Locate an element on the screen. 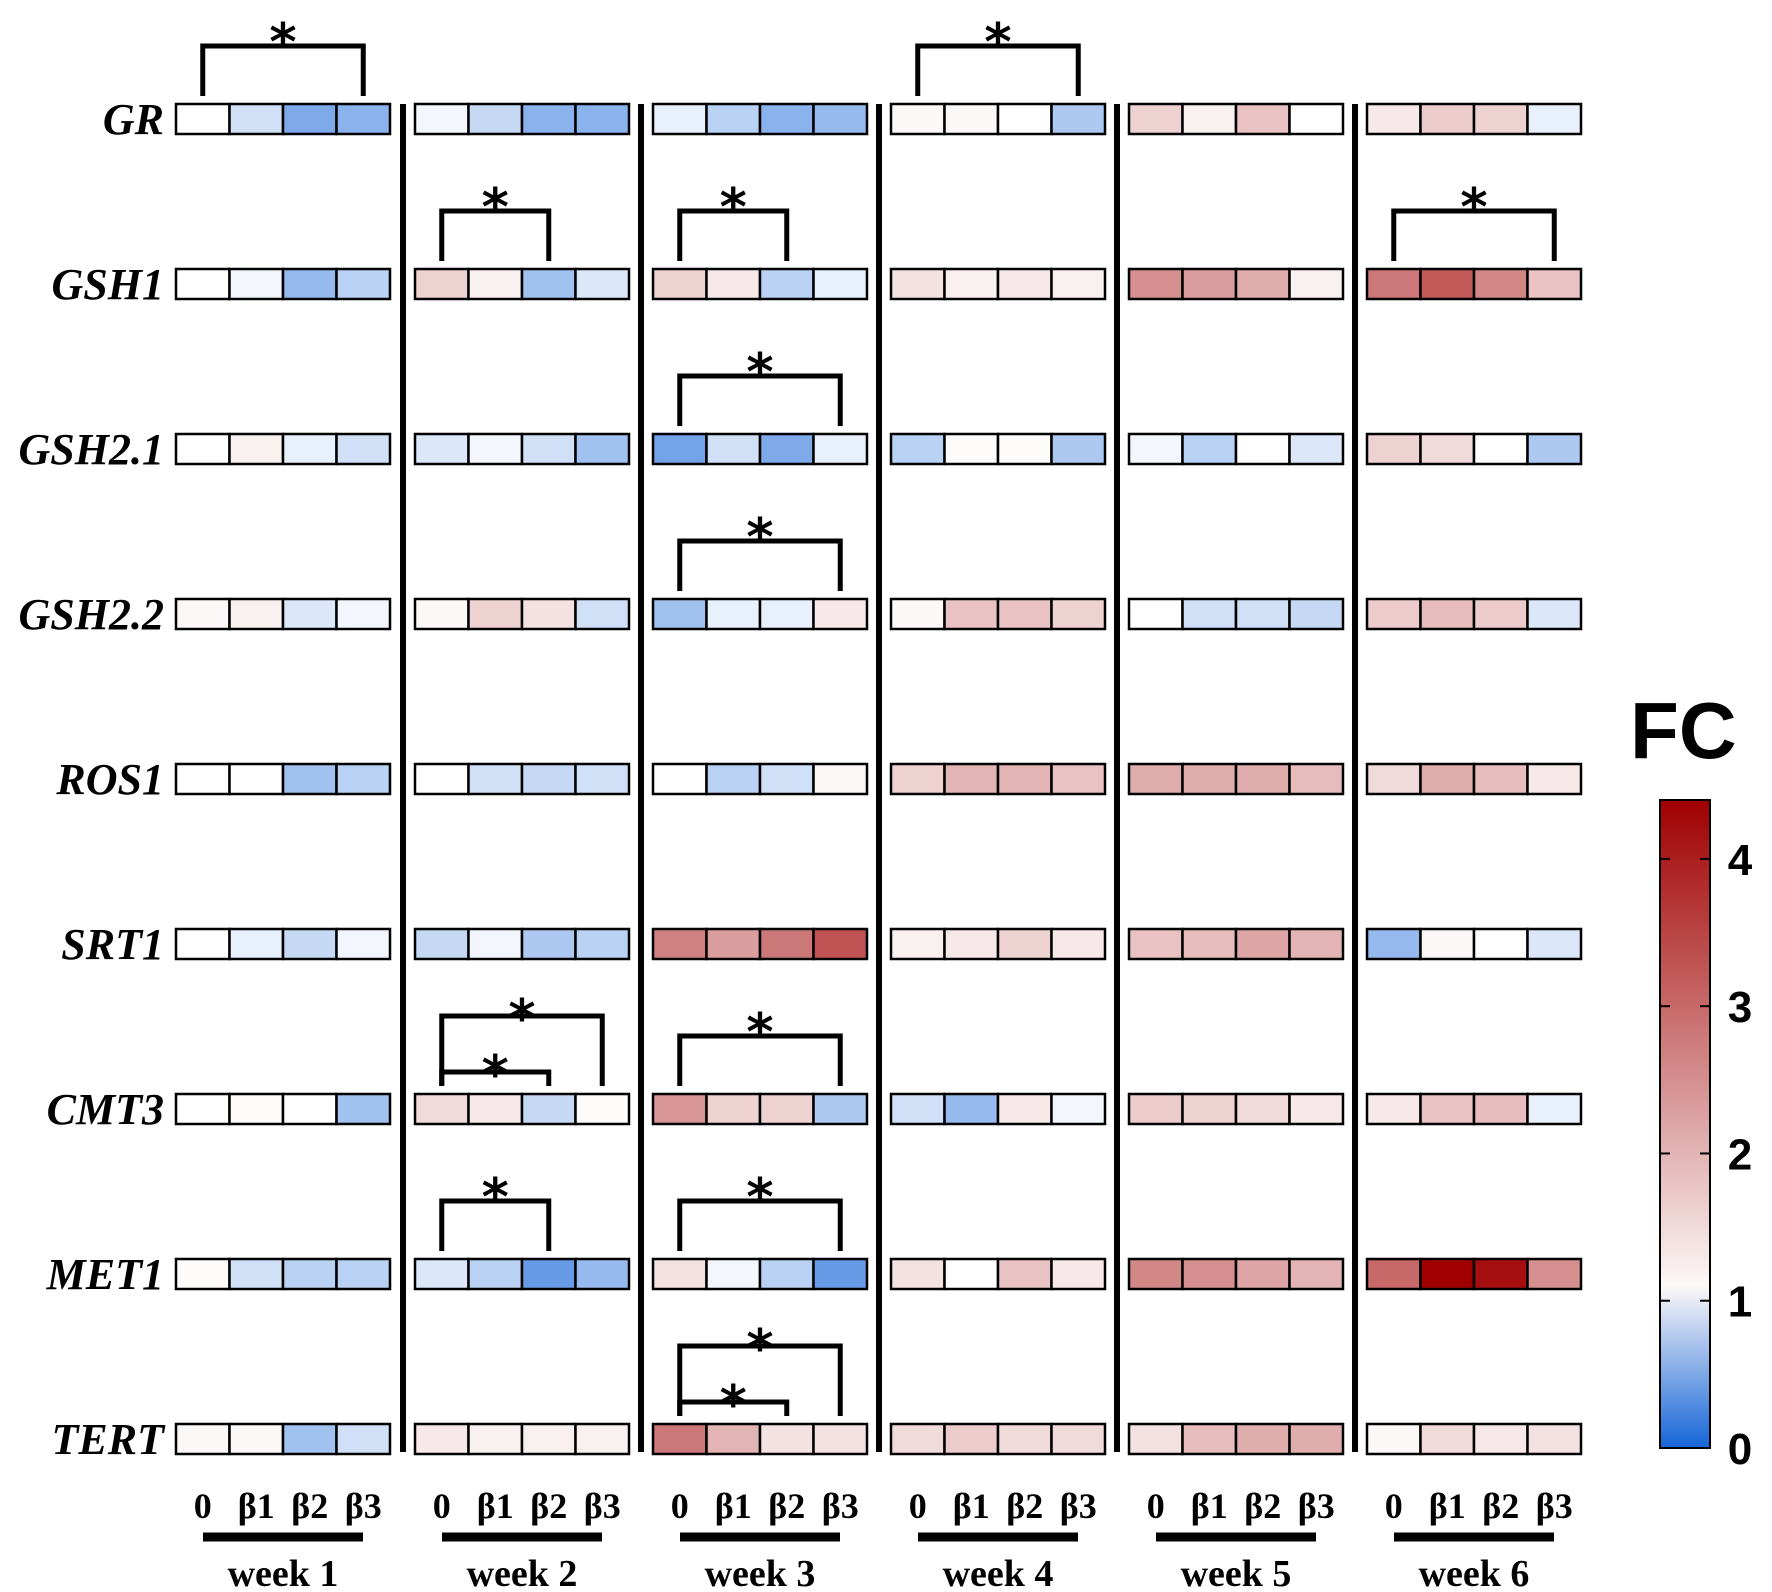  gene-label: TERT is located at coordinates (109, 1439).